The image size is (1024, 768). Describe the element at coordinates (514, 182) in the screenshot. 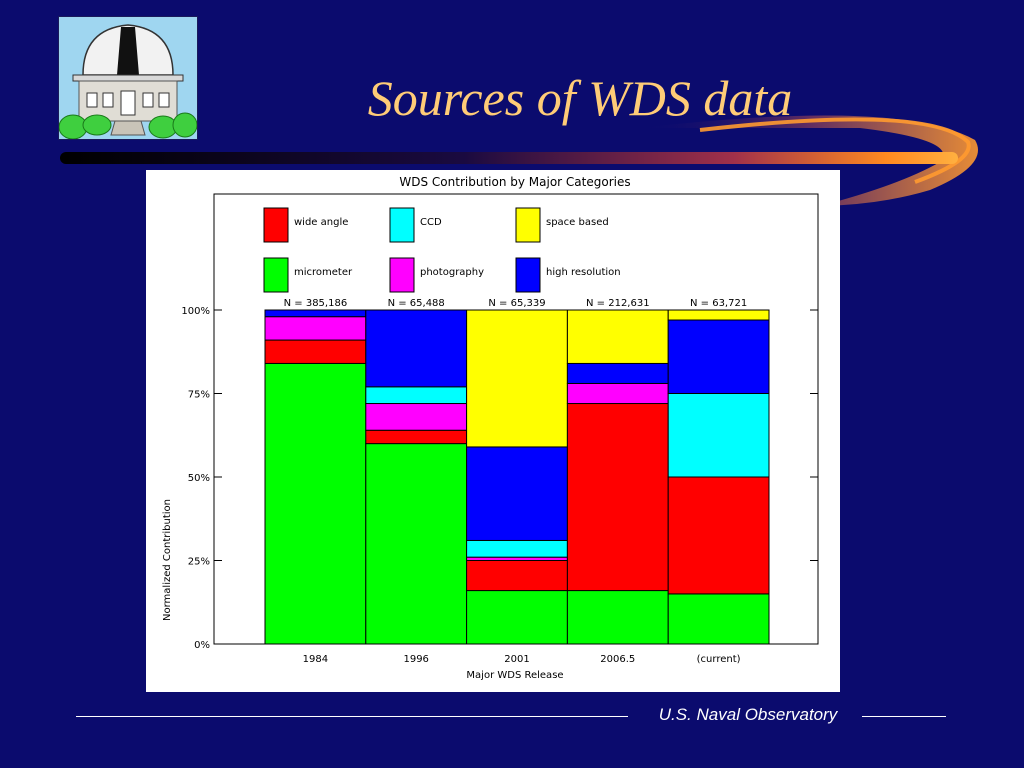

I see `chart-title: WDS Contribution by Major Categories` at that location.